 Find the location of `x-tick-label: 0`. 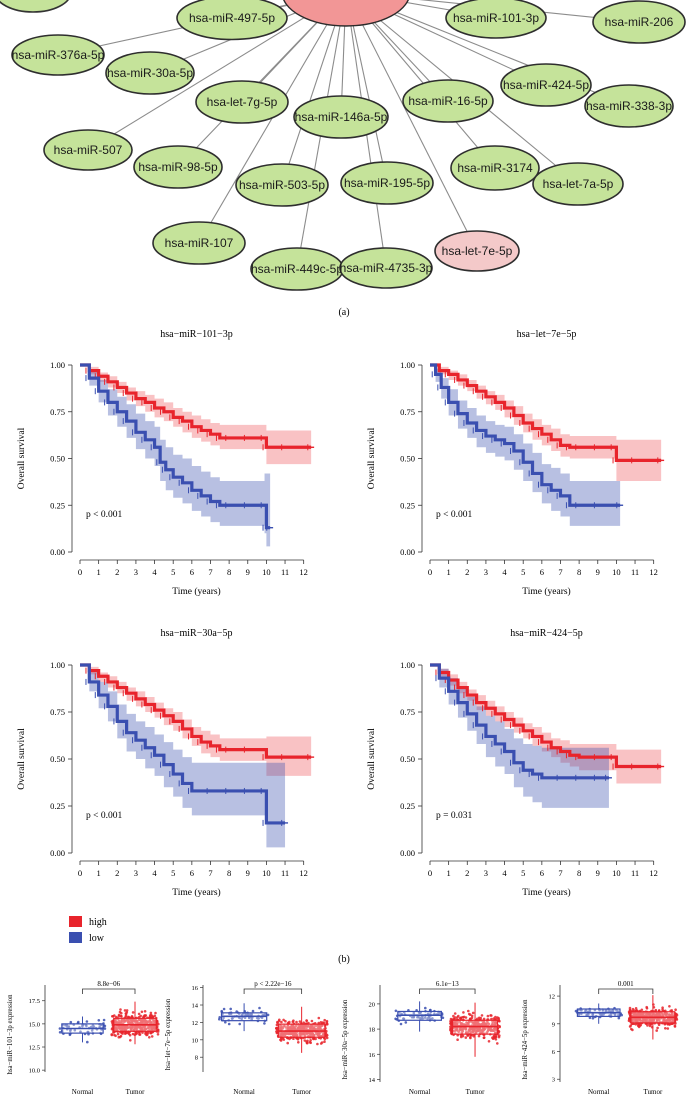

x-tick-label: 0 is located at coordinates (430, 873).